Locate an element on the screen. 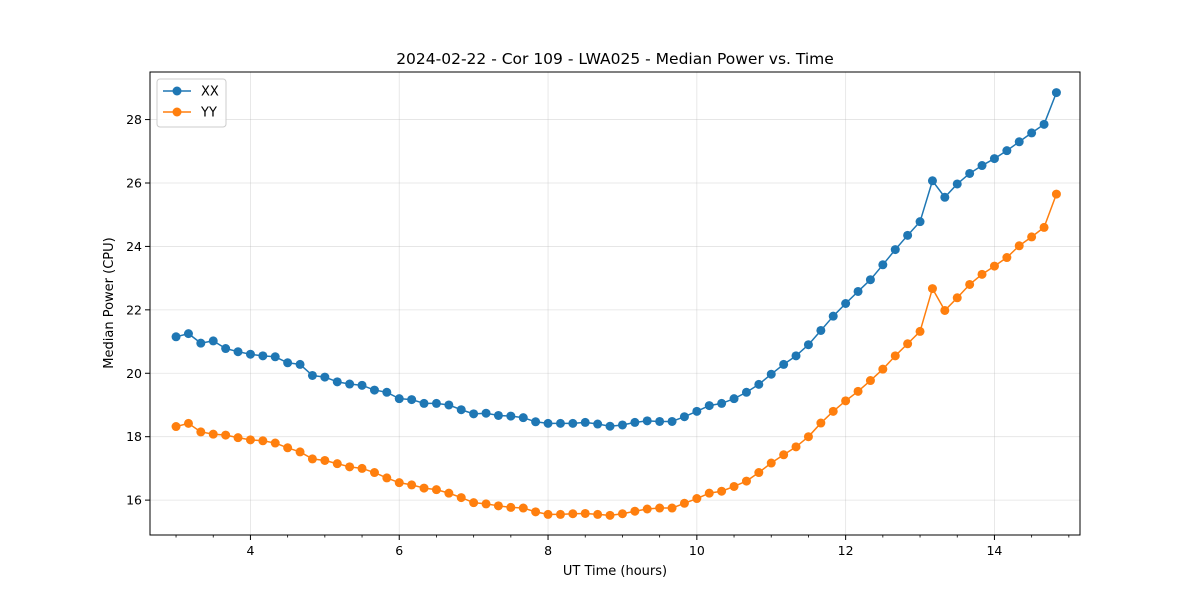  legend-label-yy: YY is located at coordinates (208, 113).